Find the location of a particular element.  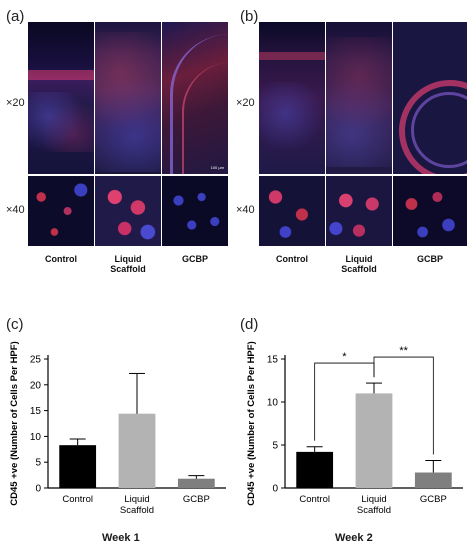

micrograph-control-40x-week2 is located at coordinates (292, 211).